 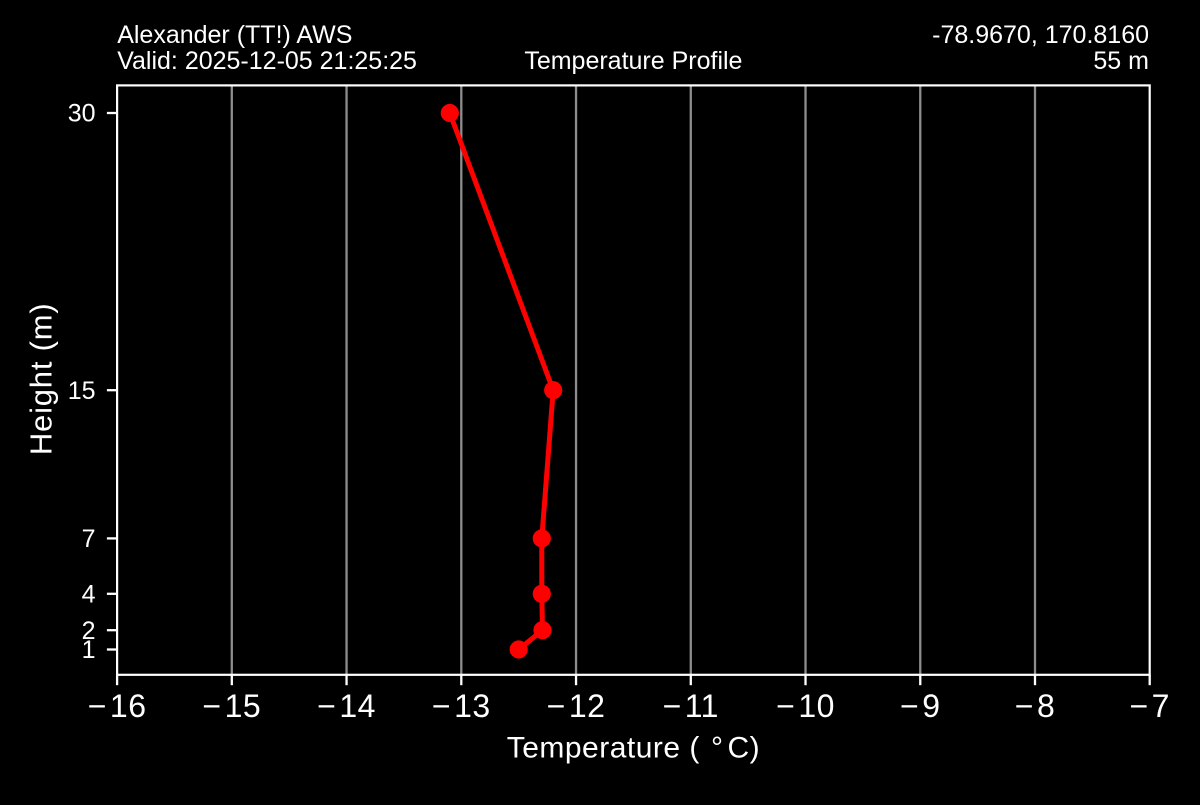 What do you see at coordinates (1121, 61) in the screenshot?
I see `svg-text: 55 m` at bounding box center [1121, 61].